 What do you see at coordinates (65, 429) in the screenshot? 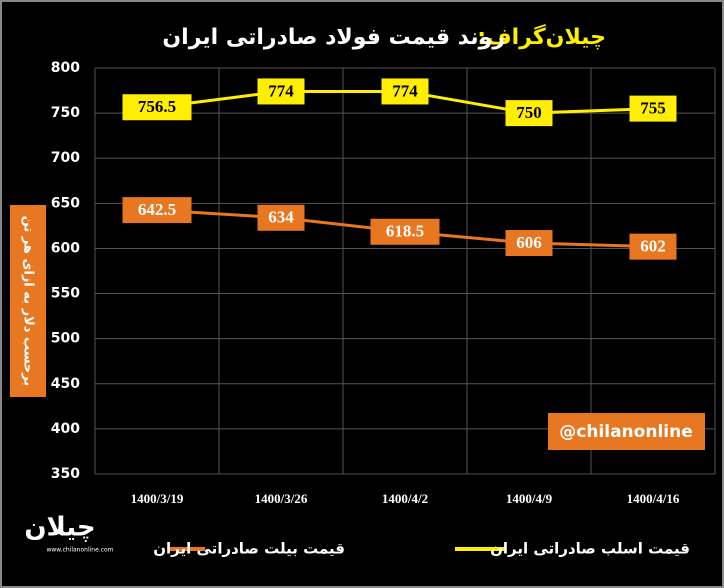
I see `y-tick-label: 400` at bounding box center [65, 429].